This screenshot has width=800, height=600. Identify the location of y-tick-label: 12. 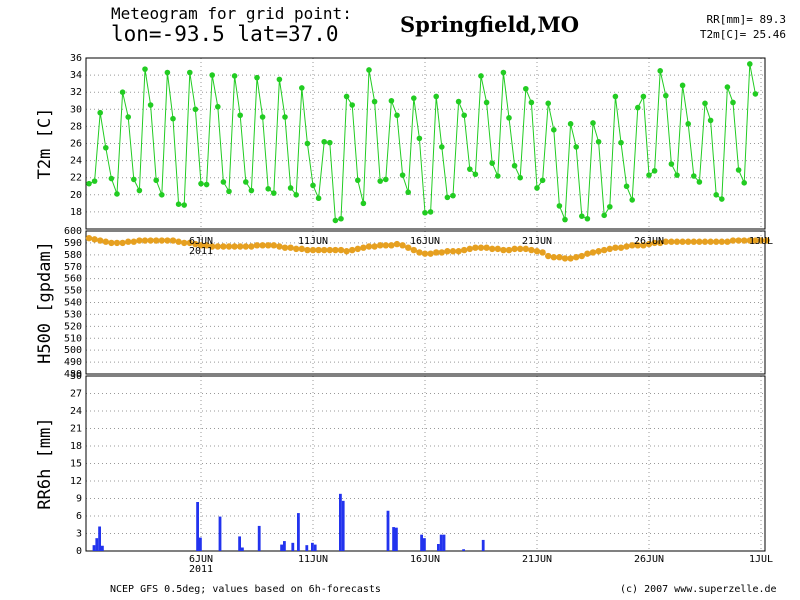
(76, 481).